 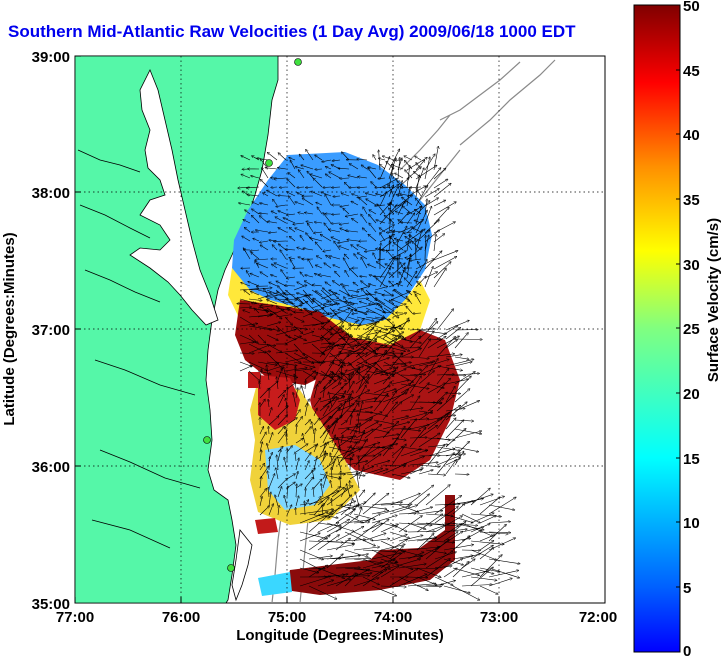 What do you see at coordinates (51, 604) in the screenshot?
I see `y-tick-label: 35:00` at bounding box center [51, 604].